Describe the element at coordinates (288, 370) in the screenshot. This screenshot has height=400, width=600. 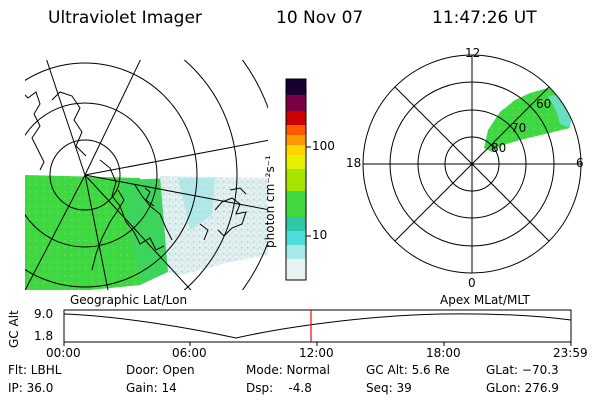
I see `mode-value: Mode: Normal` at that location.